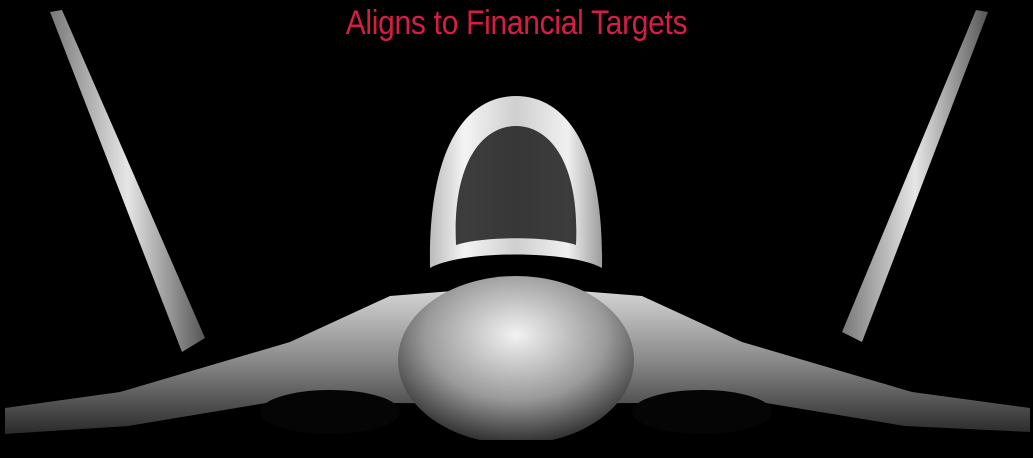  I want to click on nose, so click(516, 360).